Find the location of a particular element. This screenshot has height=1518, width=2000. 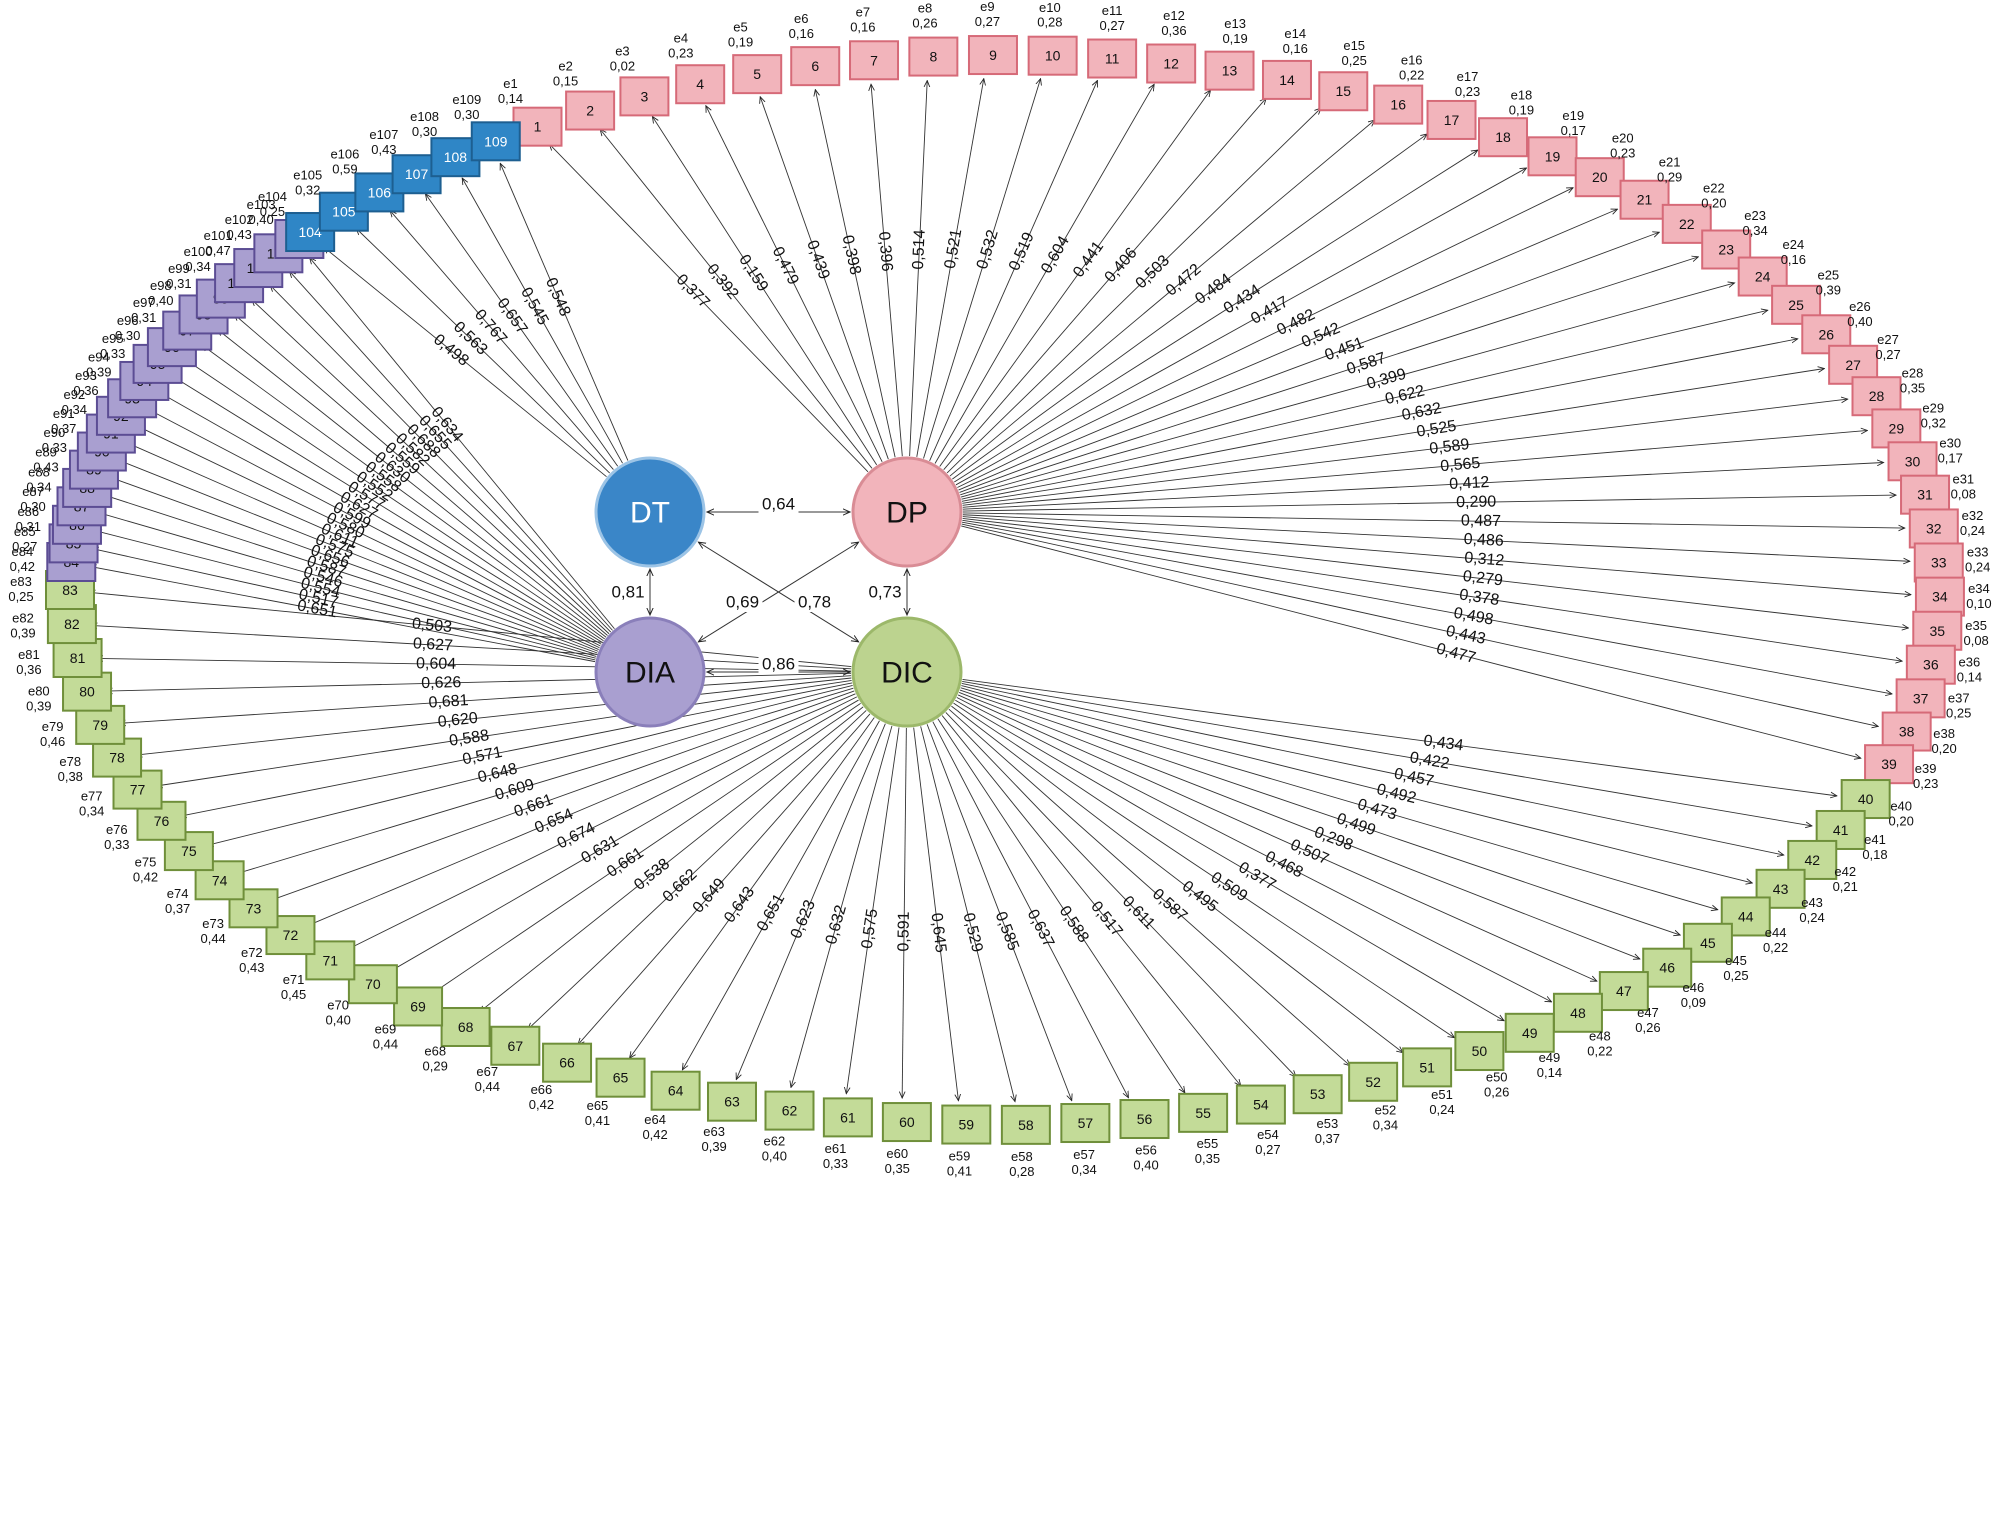

indicator-number-80: 80 is located at coordinates (87, 692).